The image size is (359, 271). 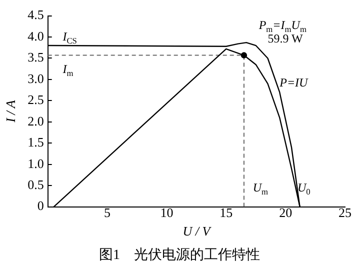 What do you see at coordinates (36, 142) in the screenshot?
I see `y-tick-label: 1.5` at bounding box center [36, 142].